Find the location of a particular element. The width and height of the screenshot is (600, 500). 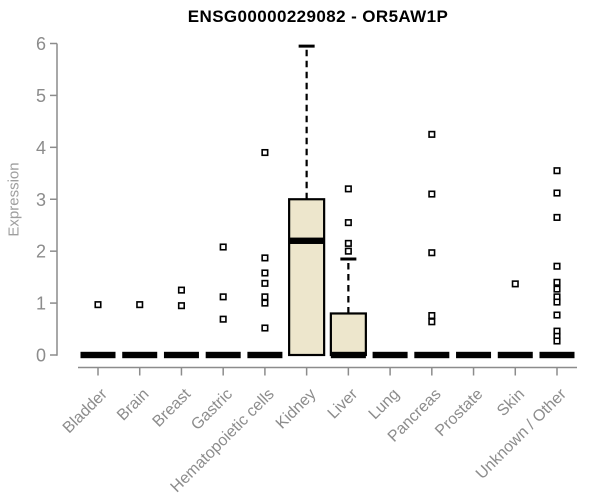

x-category-label: Skin is located at coordinates (511, 403).